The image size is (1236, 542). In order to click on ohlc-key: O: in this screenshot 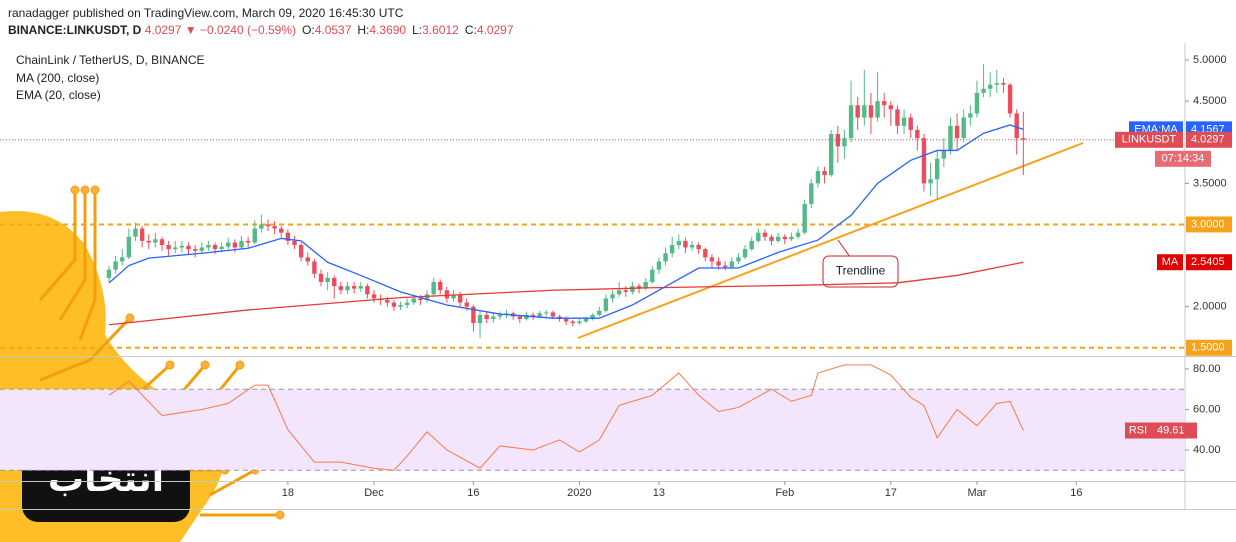, I will do `click(308, 30)`.